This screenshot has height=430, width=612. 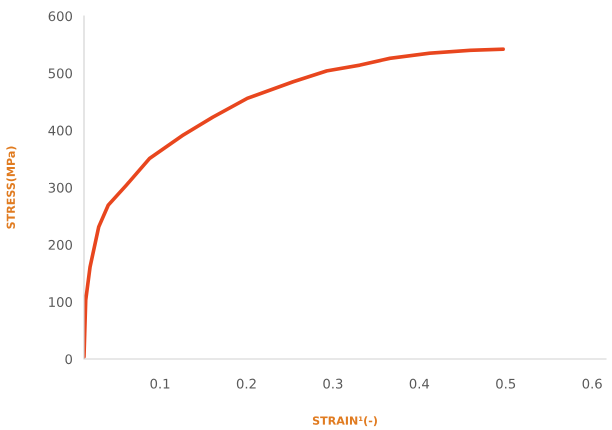 What do you see at coordinates (60, 131) in the screenshot?
I see `y-tick-label: 400` at bounding box center [60, 131].